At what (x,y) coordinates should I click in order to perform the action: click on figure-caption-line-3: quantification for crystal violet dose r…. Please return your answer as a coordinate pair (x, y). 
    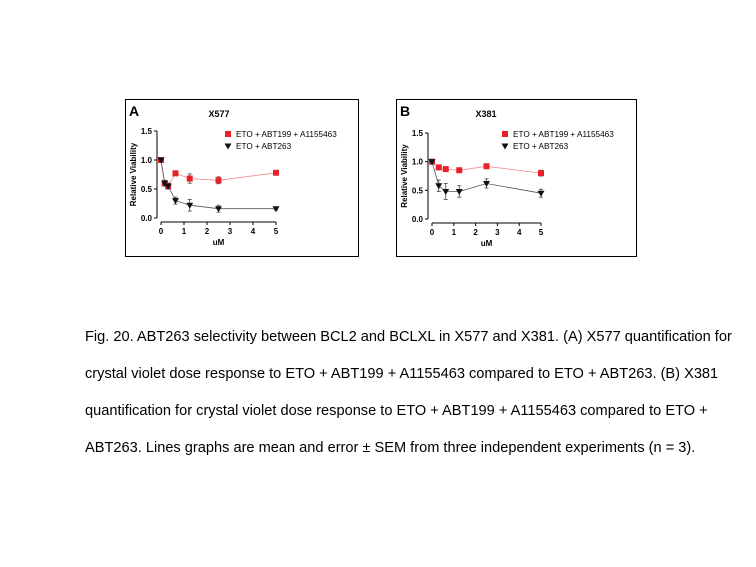
    Looking at the image, I should click on (396, 411).